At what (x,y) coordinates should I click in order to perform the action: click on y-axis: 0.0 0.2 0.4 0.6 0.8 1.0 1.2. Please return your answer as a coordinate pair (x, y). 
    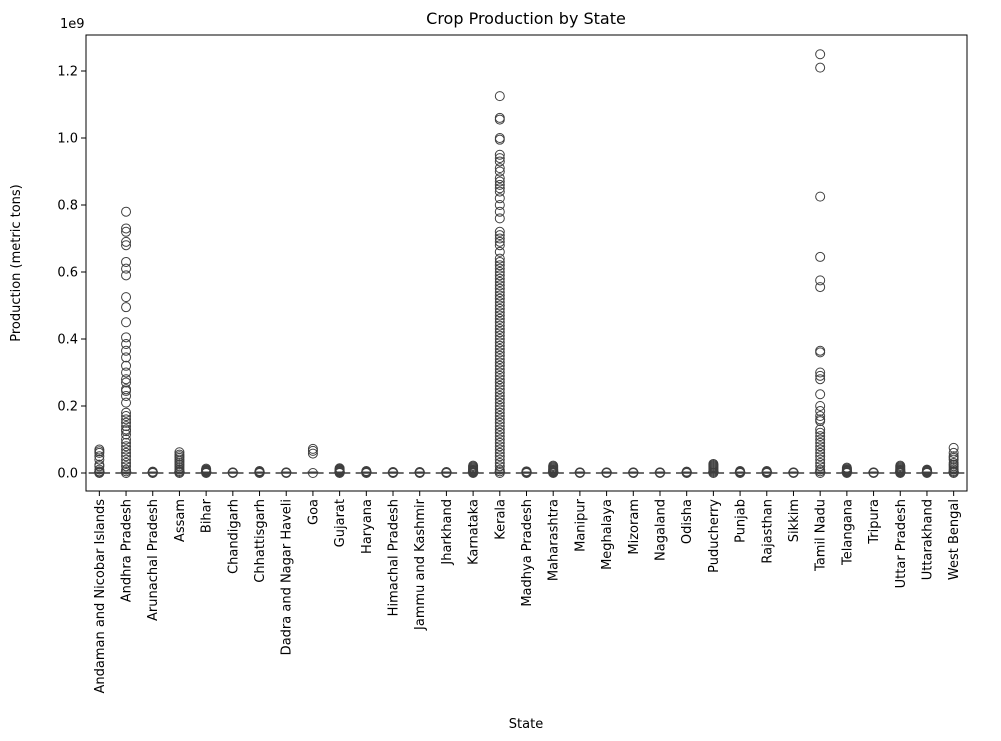
    Looking at the image, I should click on (71, 273).